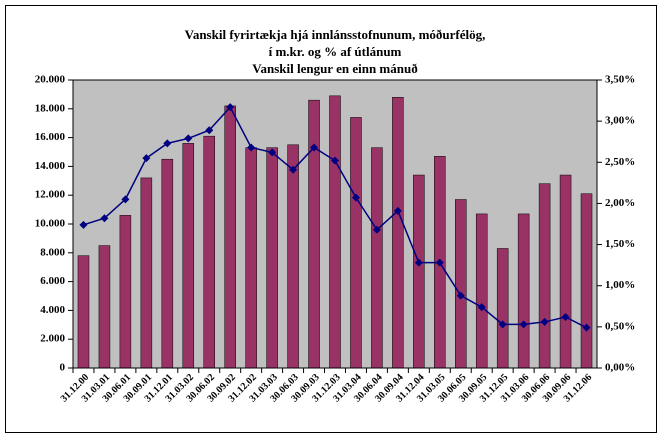  Describe the element at coordinates (620, 80) in the screenshot. I see `y2-tick-label: 3,50%` at that location.